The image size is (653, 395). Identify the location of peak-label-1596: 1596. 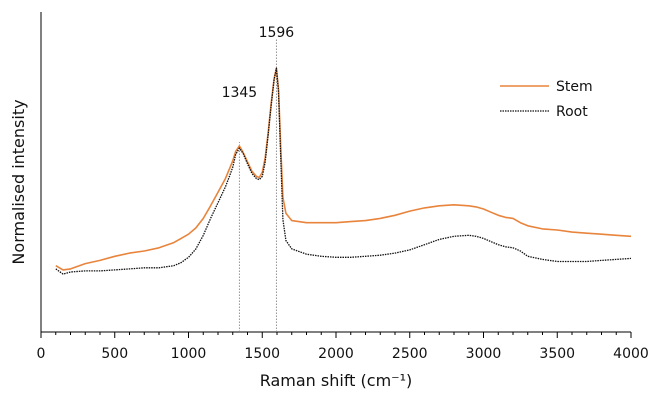
(277, 33).